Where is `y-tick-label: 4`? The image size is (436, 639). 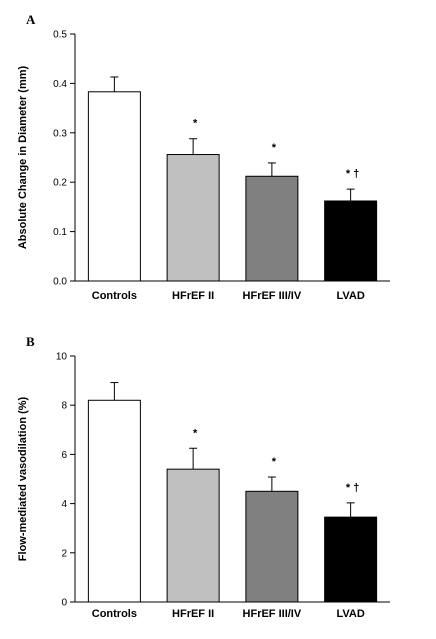 y-tick-label: 4 is located at coordinates (64, 504).